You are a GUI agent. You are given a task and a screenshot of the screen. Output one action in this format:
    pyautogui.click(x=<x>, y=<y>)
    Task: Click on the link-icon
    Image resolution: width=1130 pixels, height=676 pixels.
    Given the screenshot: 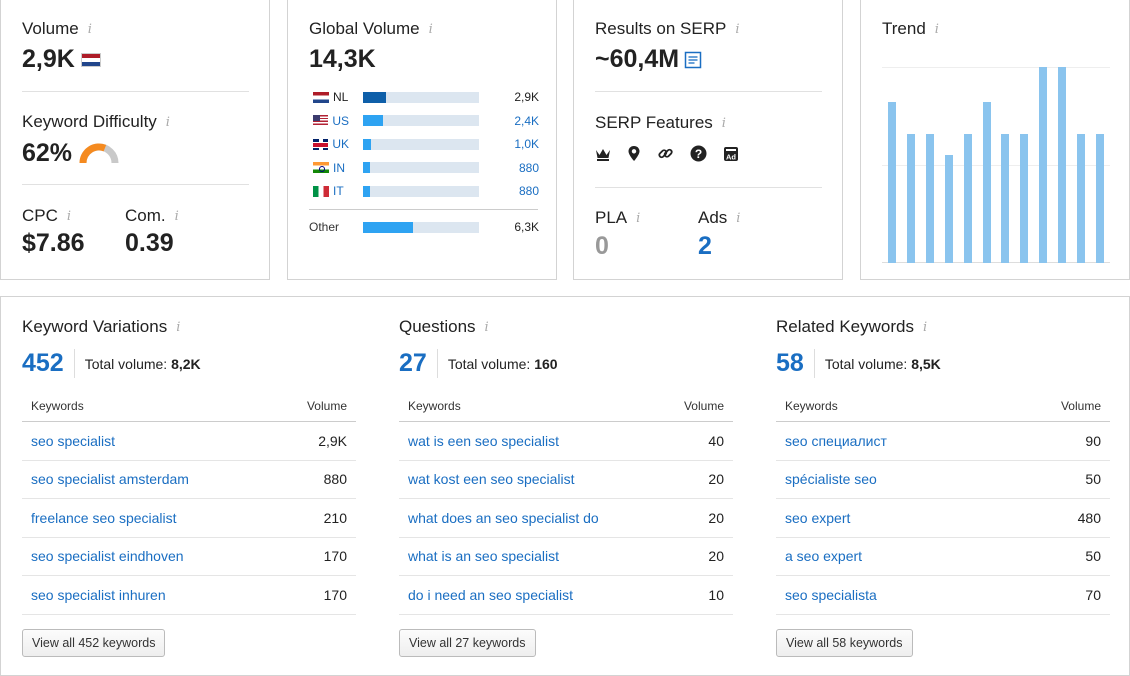 What is the action you would take?
    pyautogui.click(x=665, y=153)
    